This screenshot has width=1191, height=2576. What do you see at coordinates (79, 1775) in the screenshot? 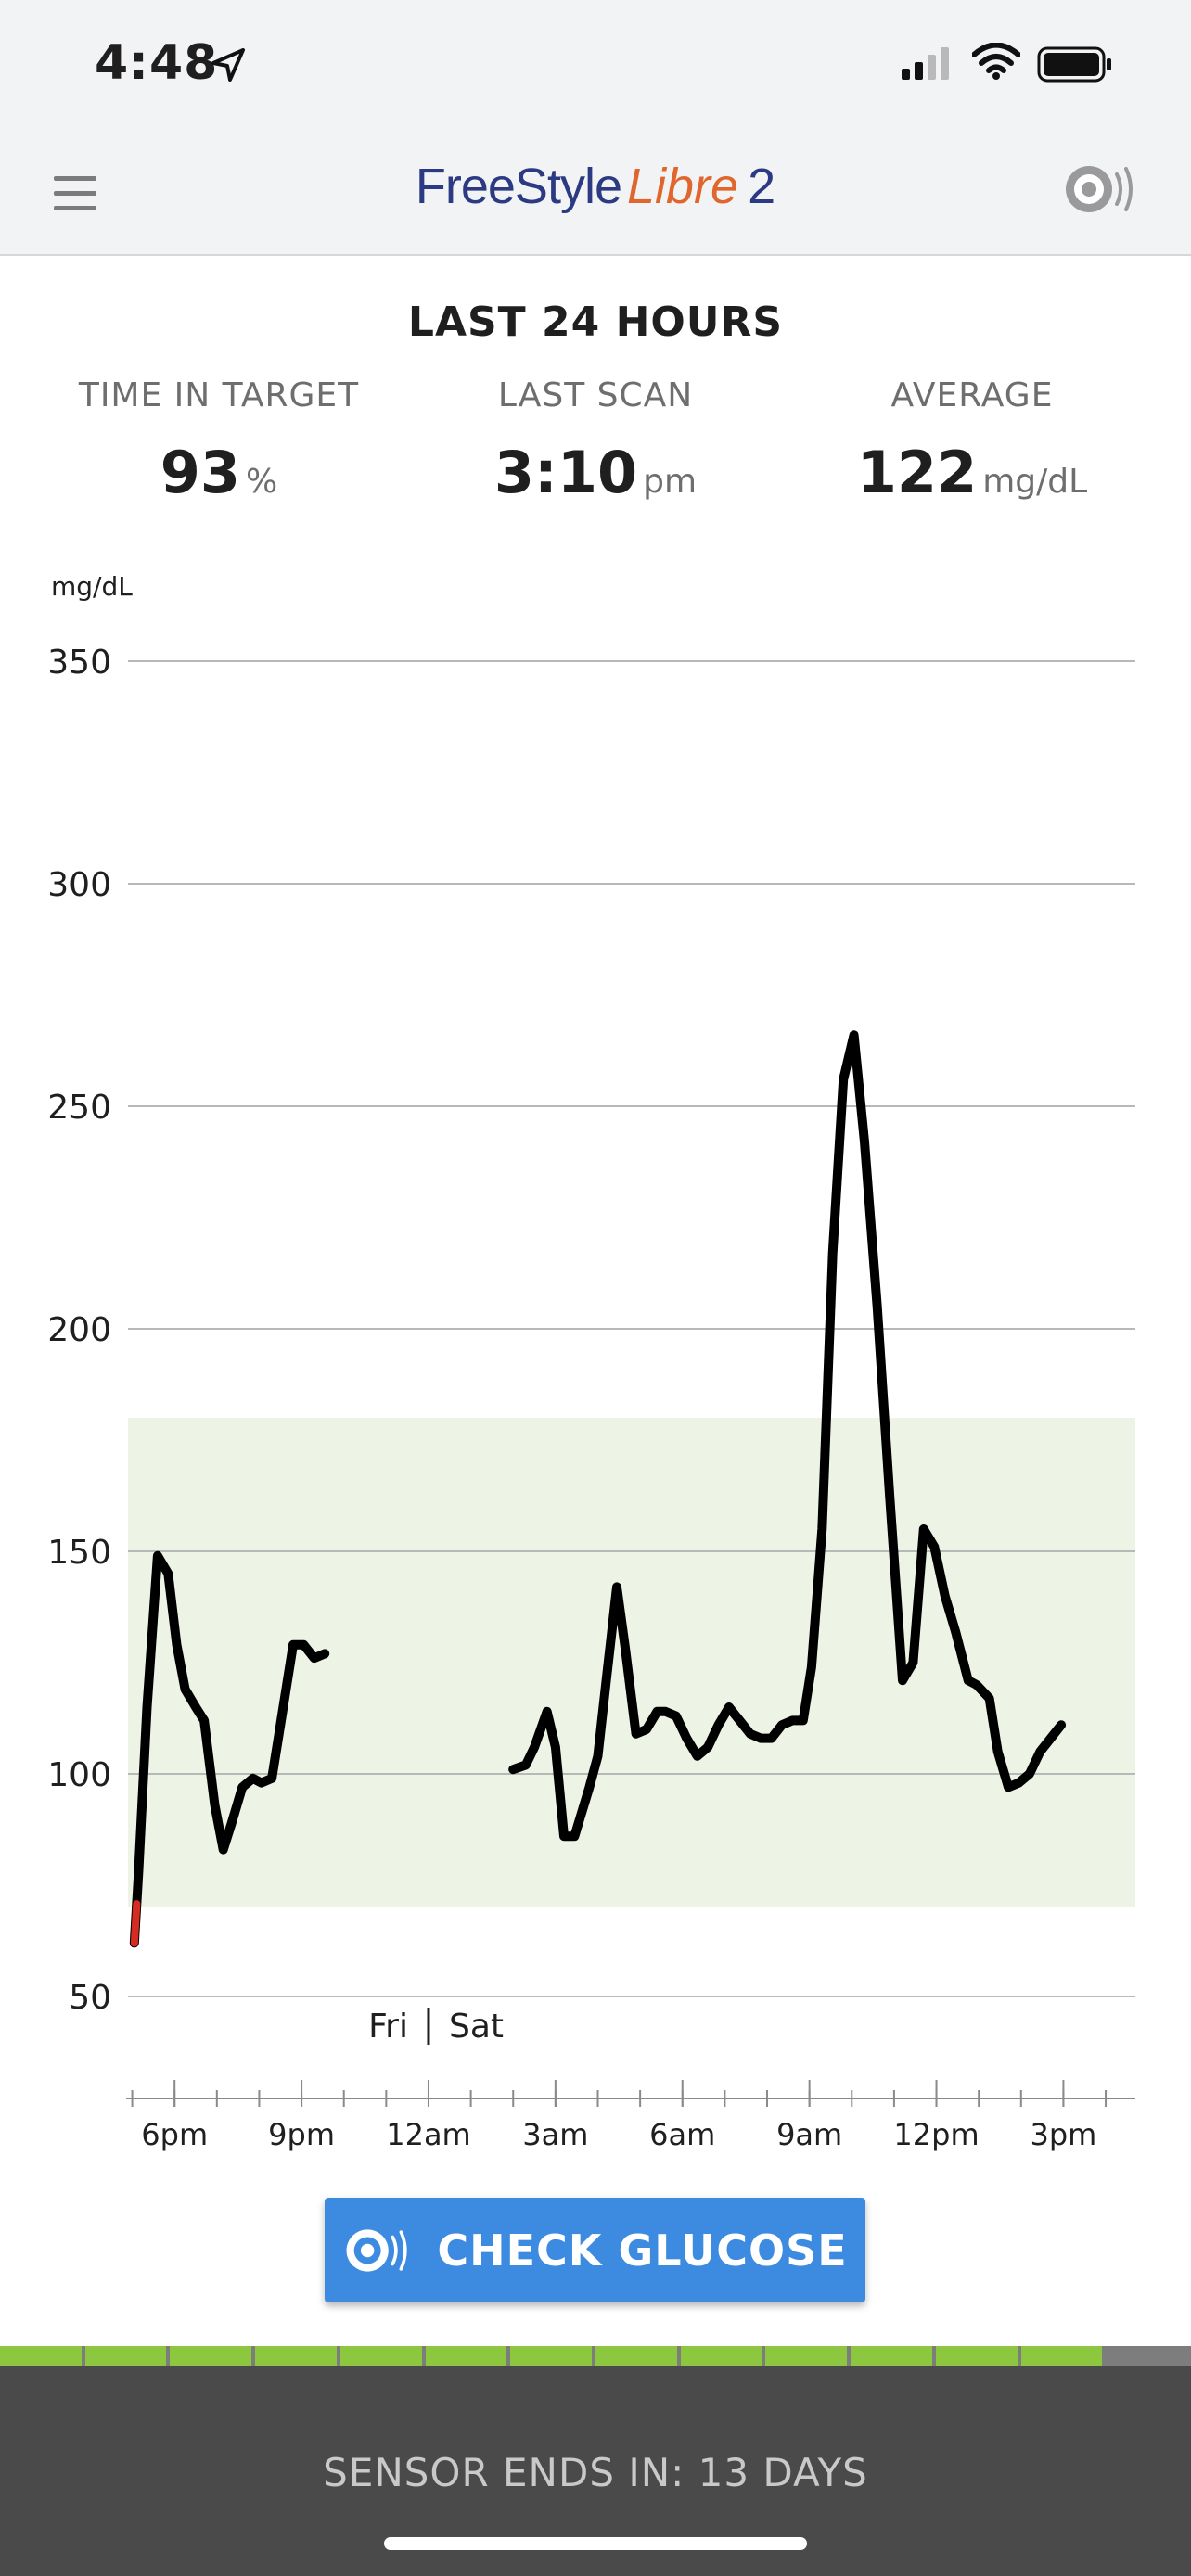
I see `y-tick-label-100: 100` at bounding box center [79, 1775].